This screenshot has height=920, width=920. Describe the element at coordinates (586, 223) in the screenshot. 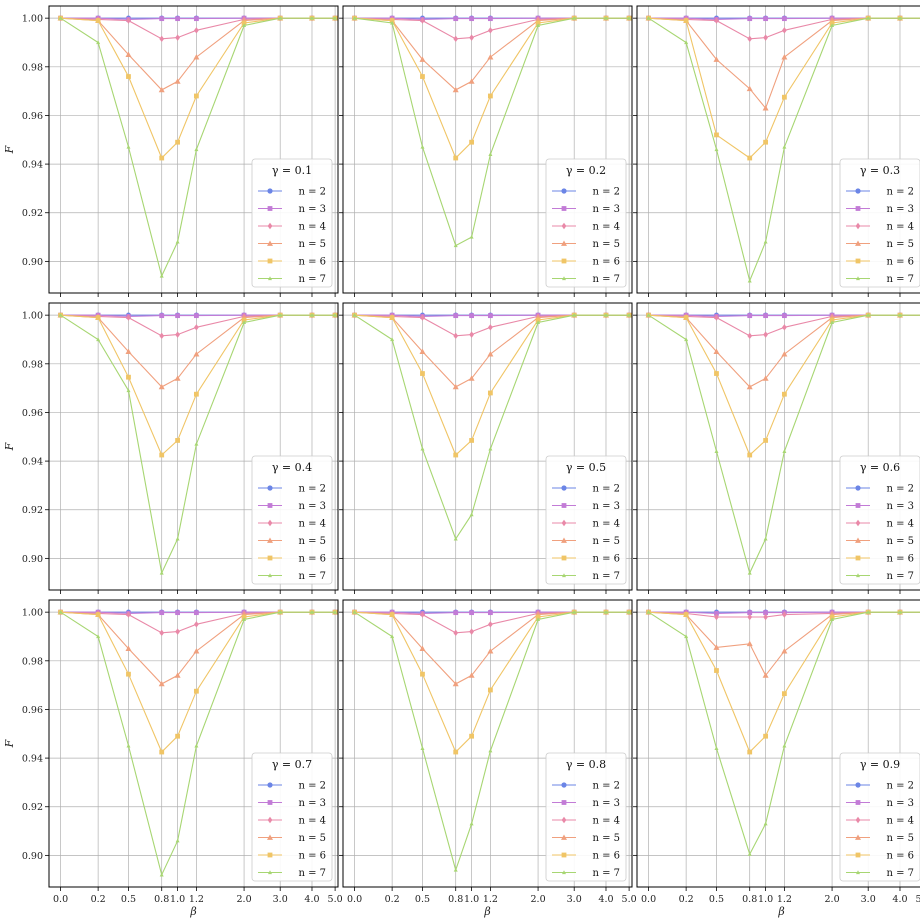

I see `legend: γ = 0.2 n = 2 n = 3 n = 4 n = 5 n = 6 n = 7` at that location.